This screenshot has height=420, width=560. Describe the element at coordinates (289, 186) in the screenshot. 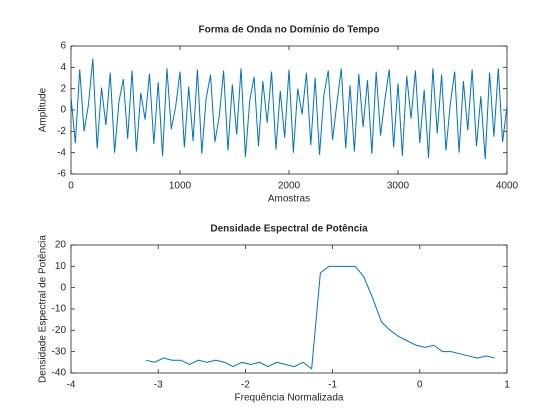

I see `x-tick-label: 2000` at that location.